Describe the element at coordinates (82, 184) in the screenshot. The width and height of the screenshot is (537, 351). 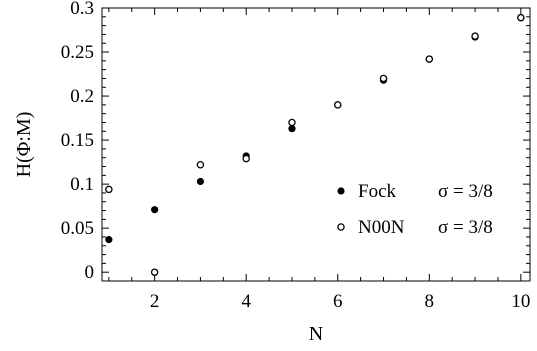
I see `y-tick-label: 0.1` at that location.